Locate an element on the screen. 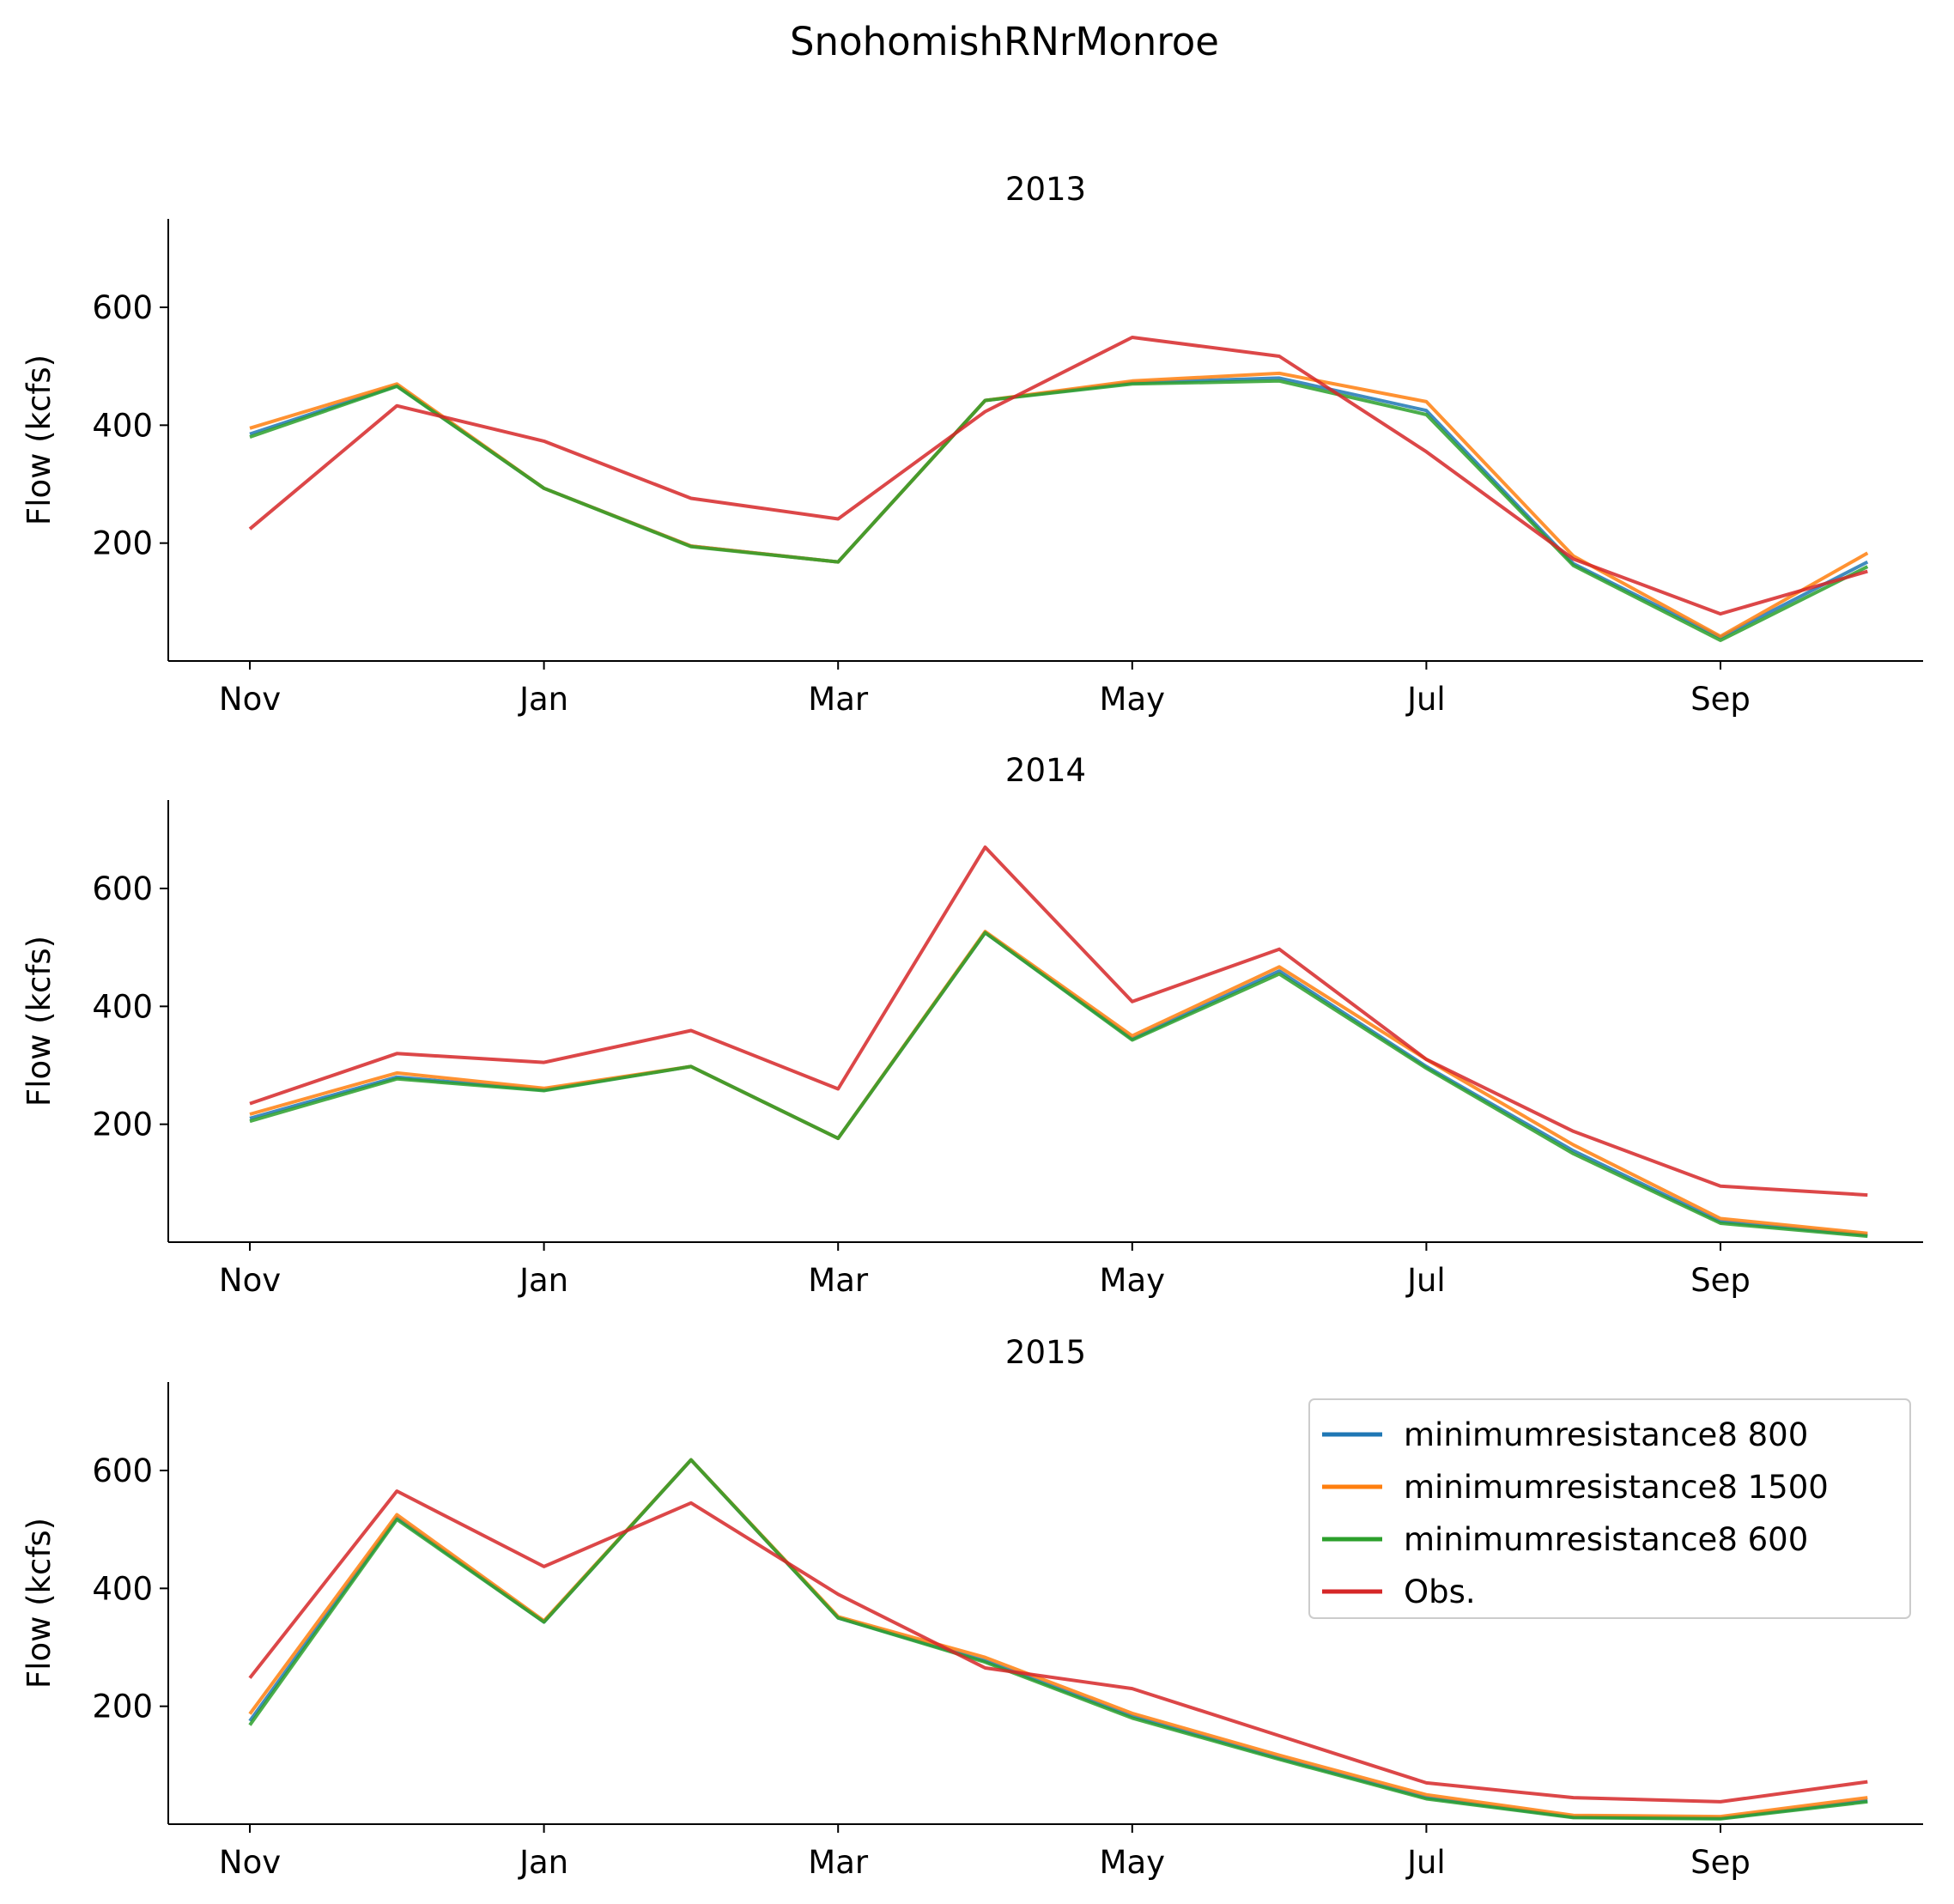  figure-title: SnohomishRNrMonroe is located at coordinates (1004, 41).